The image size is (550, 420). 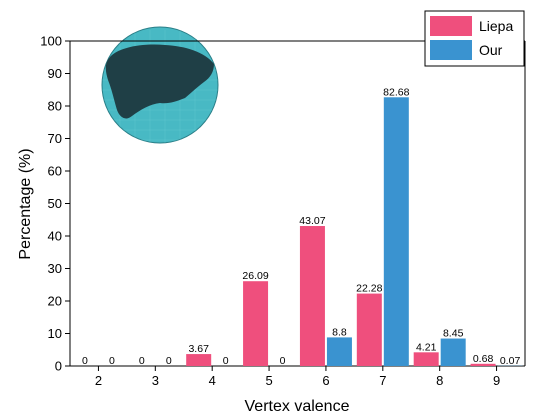 What do you see at coordinates (496, 26) in the screenshot?
I see `legend-label-liepa: Liepa` at bounding box center [496, 26].